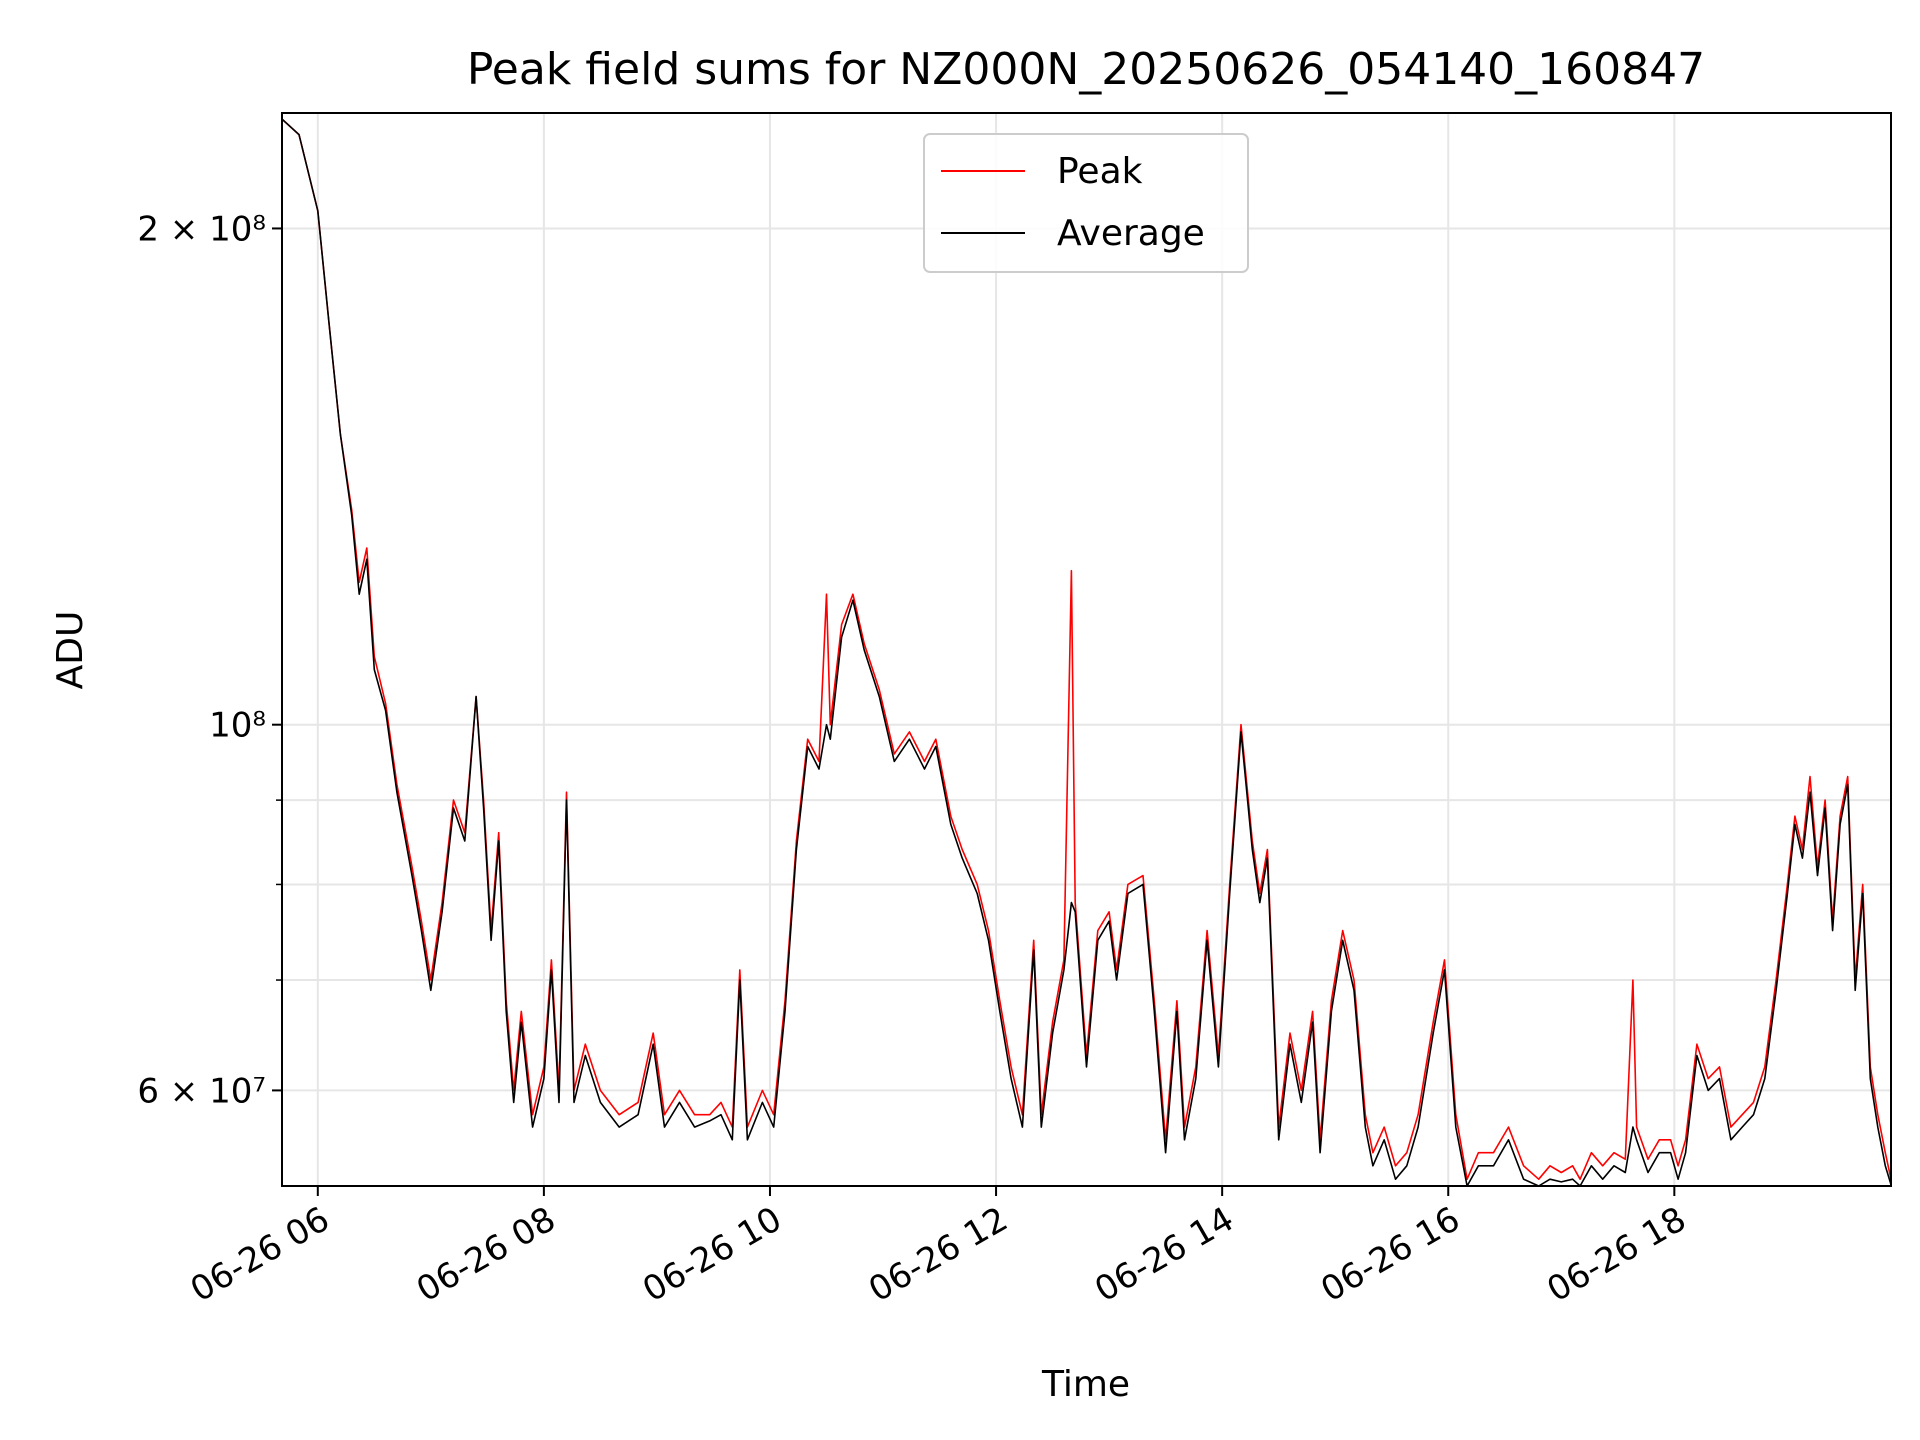  What do you see at coordinates (1100, 171) in the screenshot?
I see `legend-label-peak: Peak` at bounding box center [1100, 171].